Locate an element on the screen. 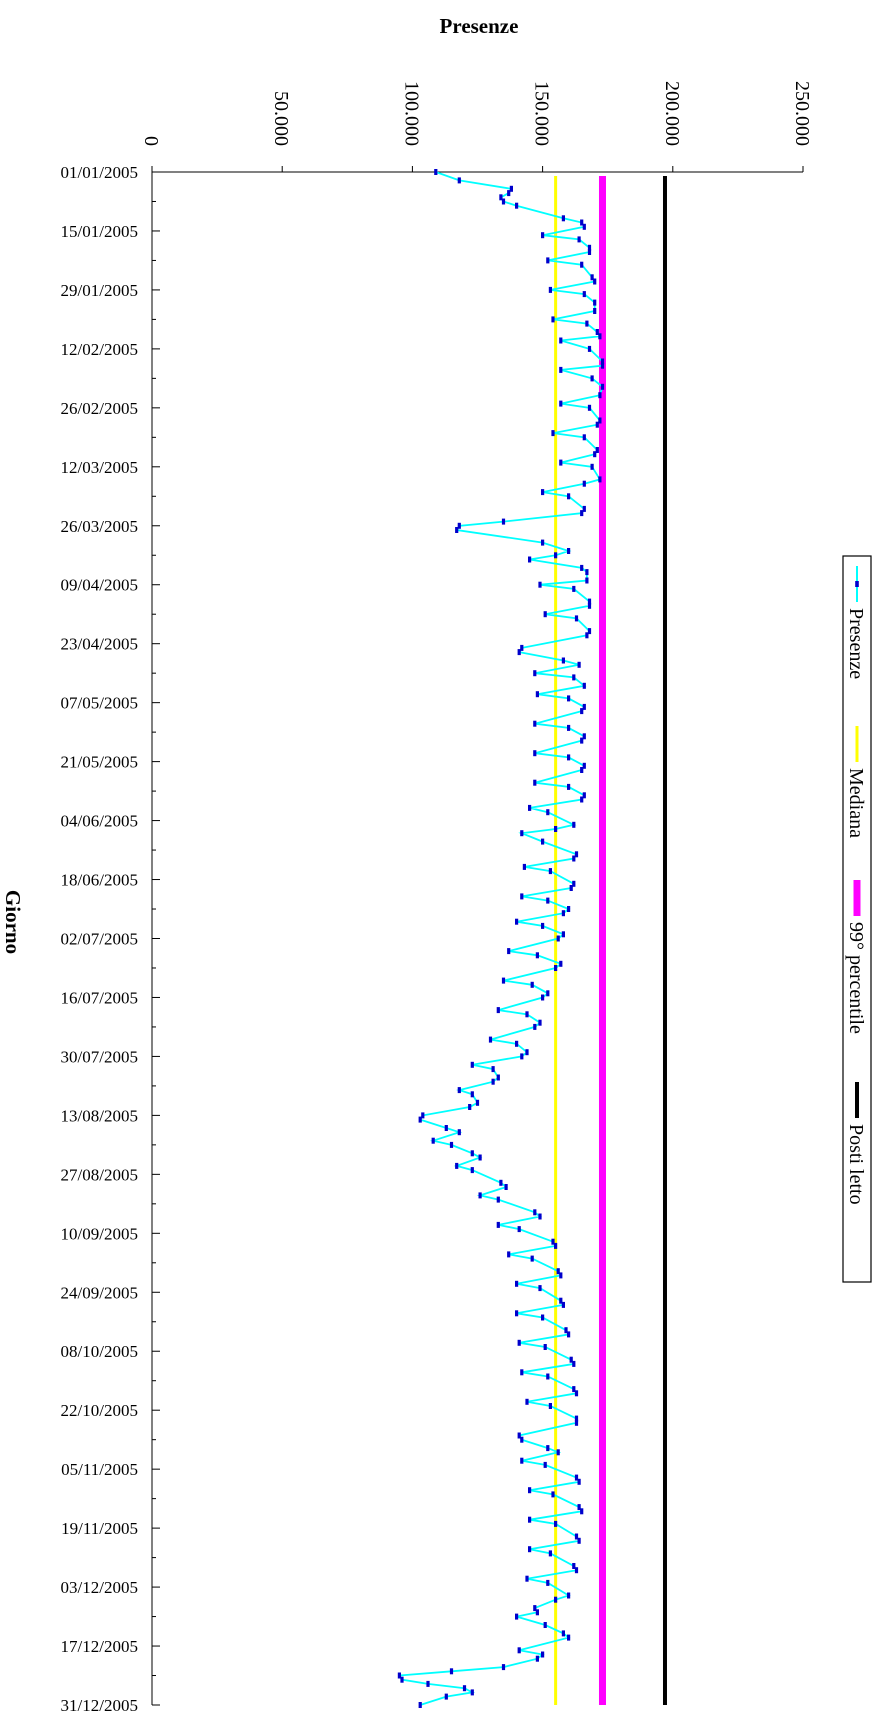 This screenshot has height=1720, width=890. date-tick-label: 01/01/2005 is located at coordinates (99, 172).